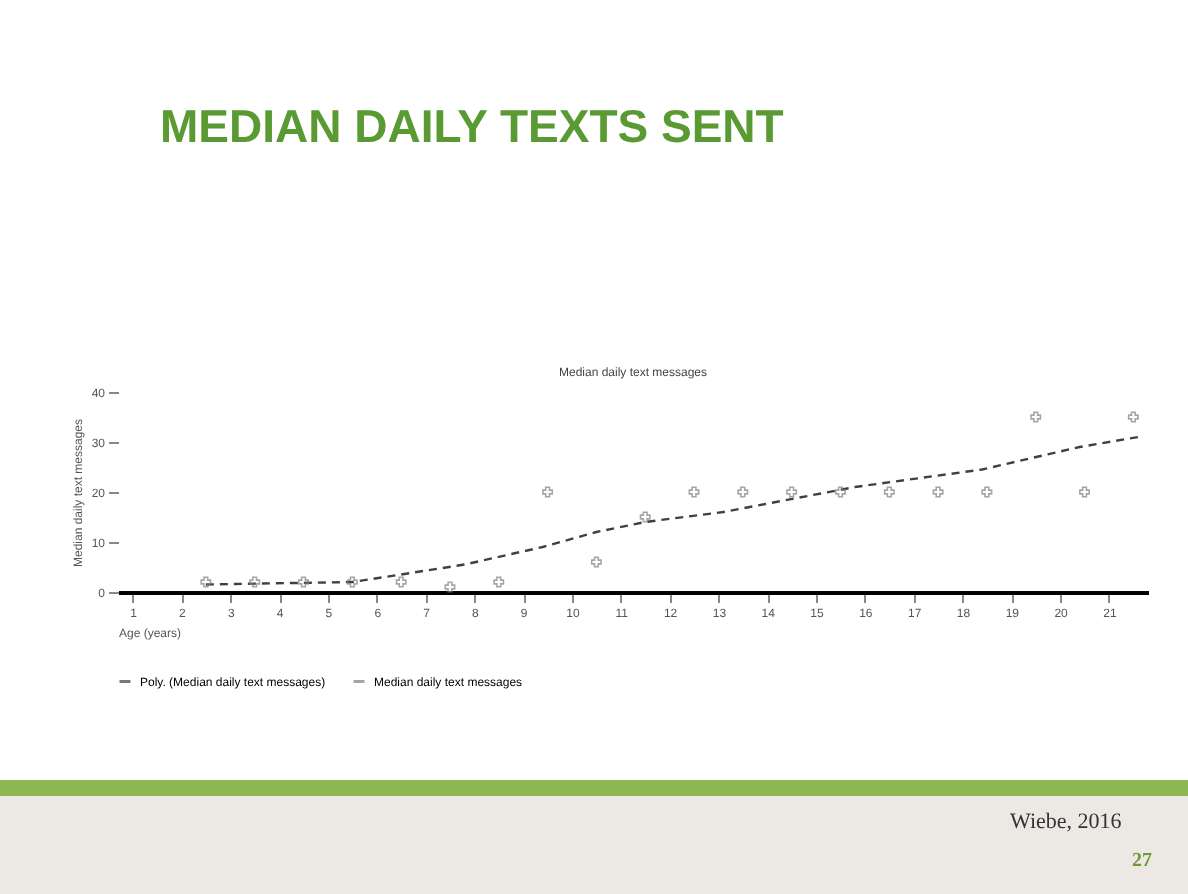 This screenshot has width=1188, height=894. Describe the element at coordinates (1142, 861) in the screenshot. I see `text: 27` at that location.